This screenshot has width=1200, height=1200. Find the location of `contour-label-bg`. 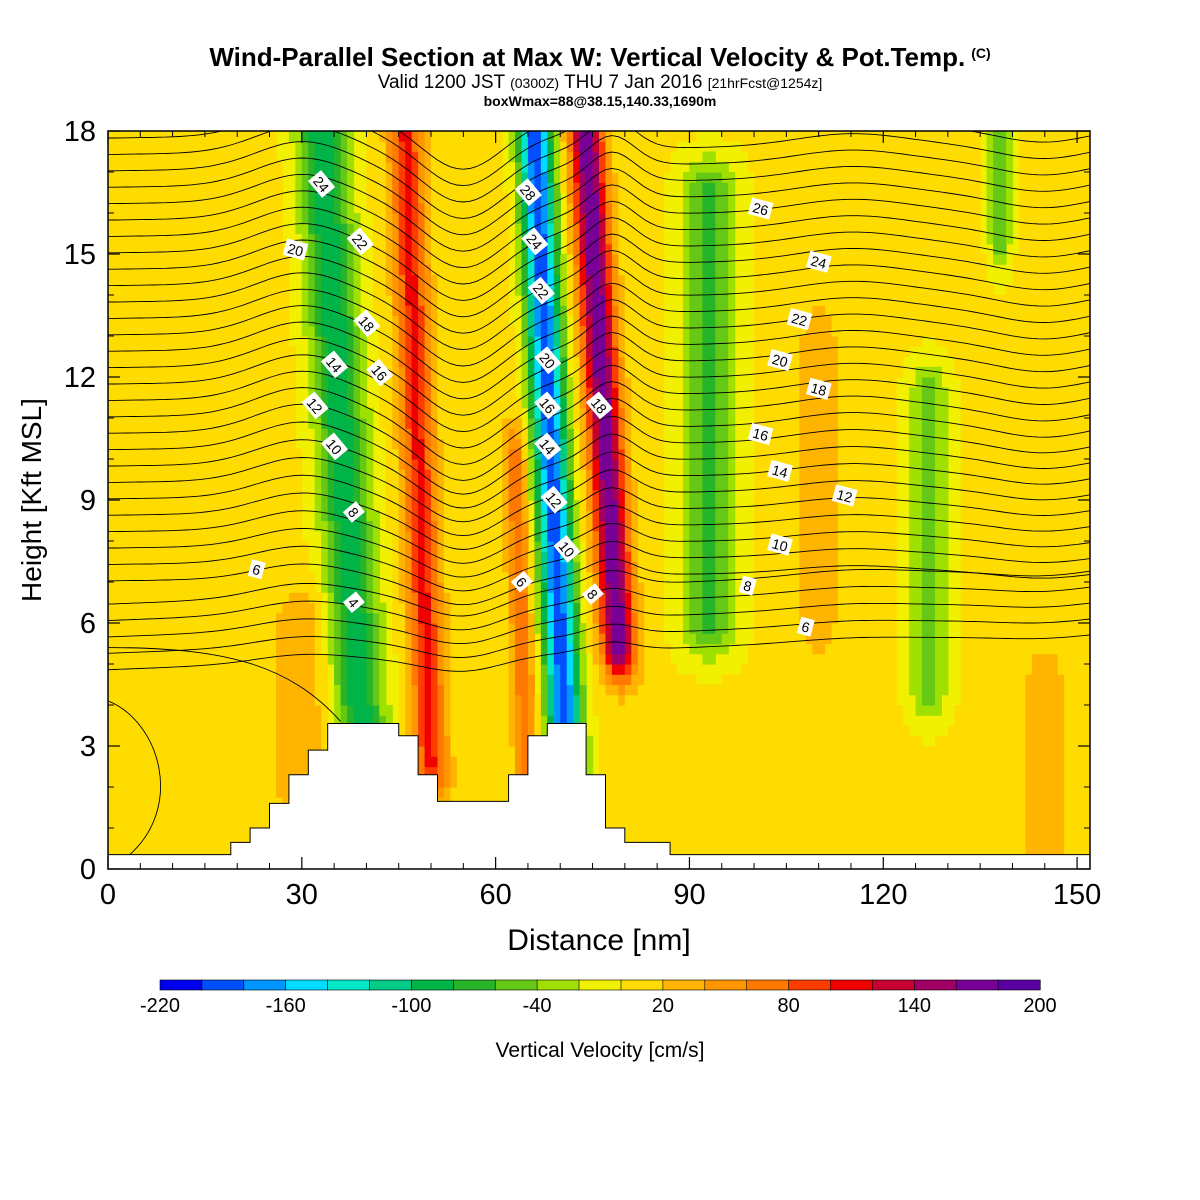

contour-label-bg is located at coordinates (295, 249).